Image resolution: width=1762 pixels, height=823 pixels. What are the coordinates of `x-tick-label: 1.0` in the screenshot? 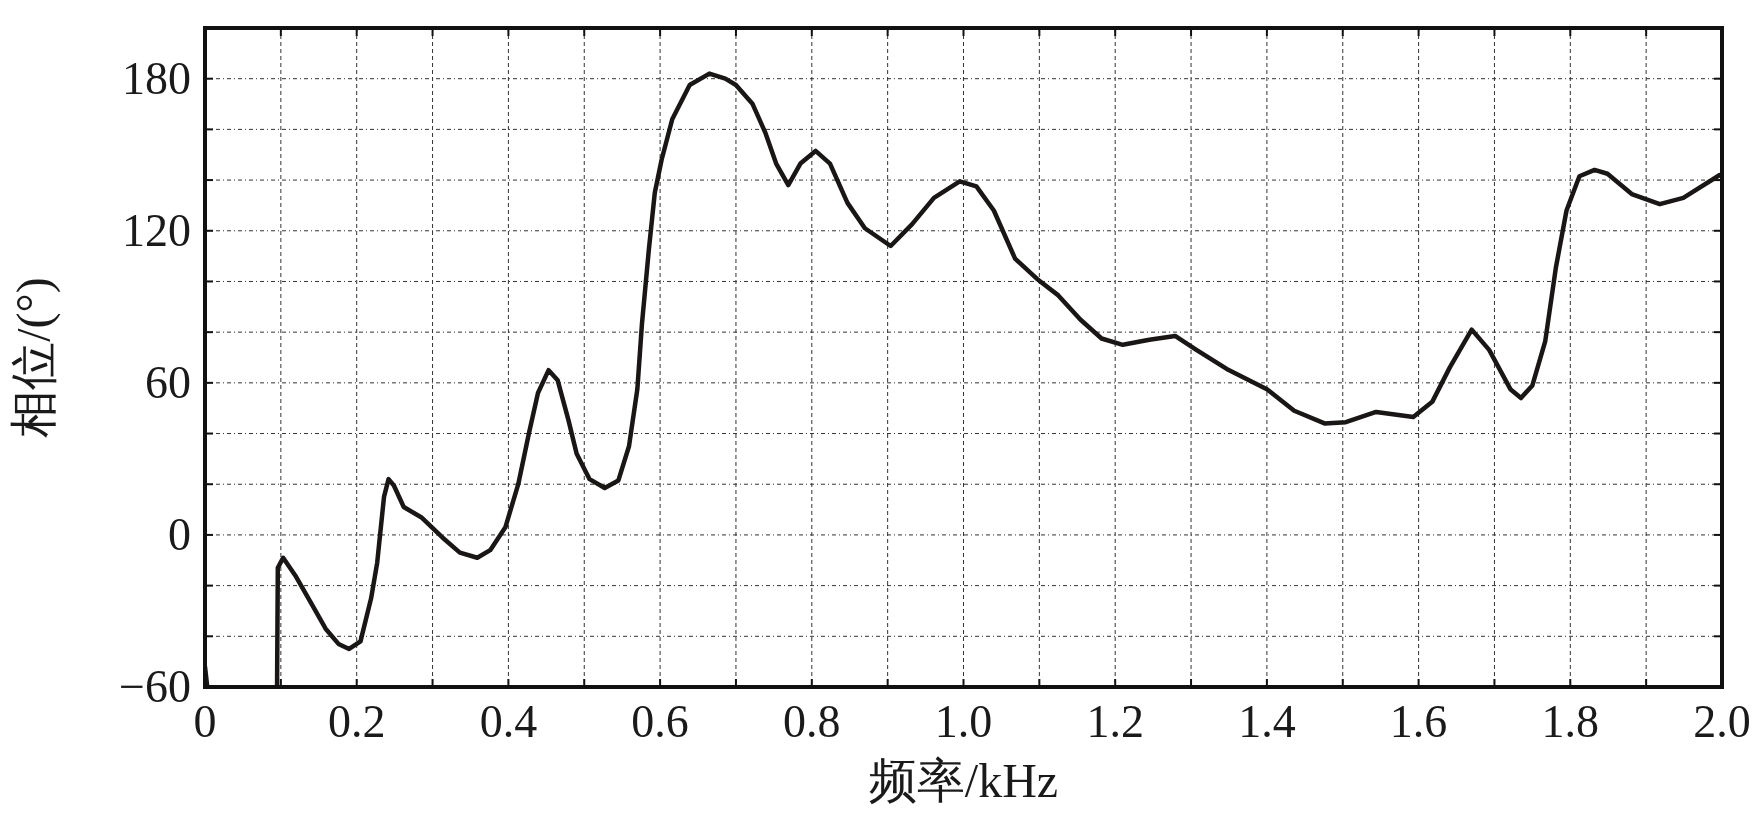 It's located at (963, 721).